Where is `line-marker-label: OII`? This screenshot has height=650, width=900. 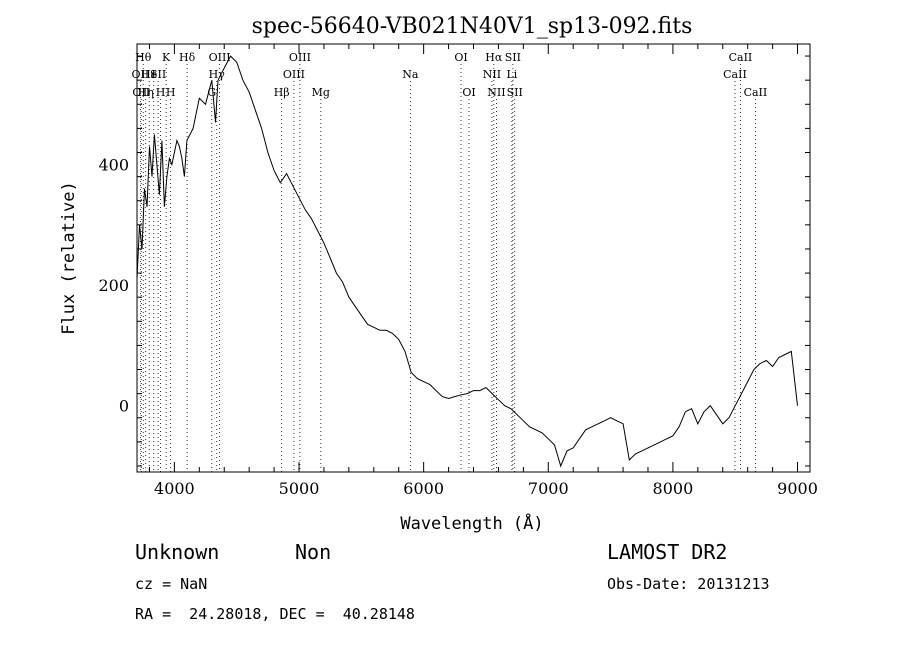
line-marker-label: OII is located at coordinates (141, 74).